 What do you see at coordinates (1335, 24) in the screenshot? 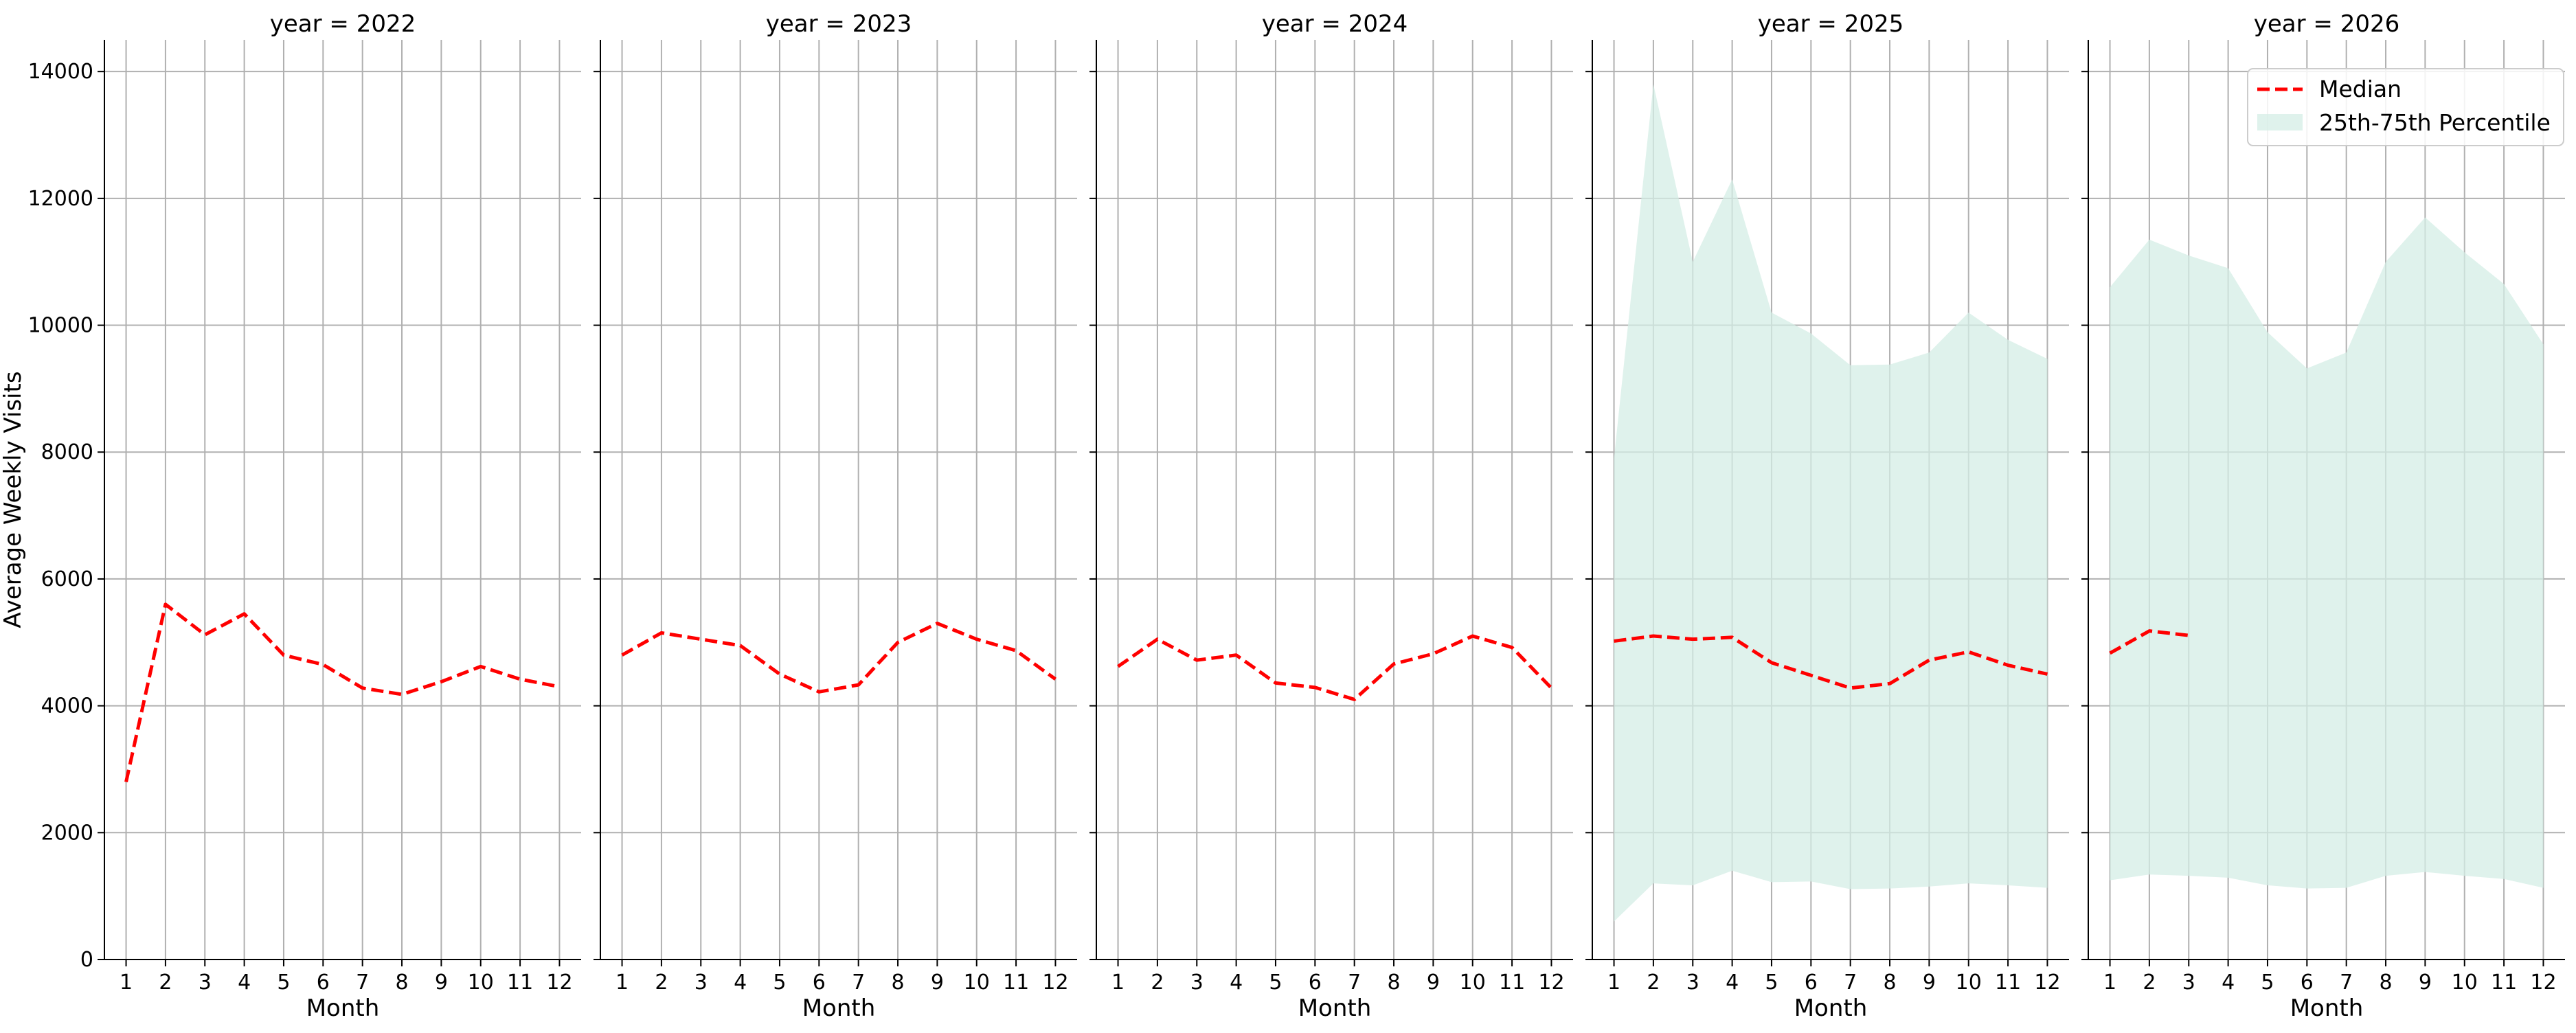
I see `panel-title: year = 2024` at bounding box center [1335, 24].